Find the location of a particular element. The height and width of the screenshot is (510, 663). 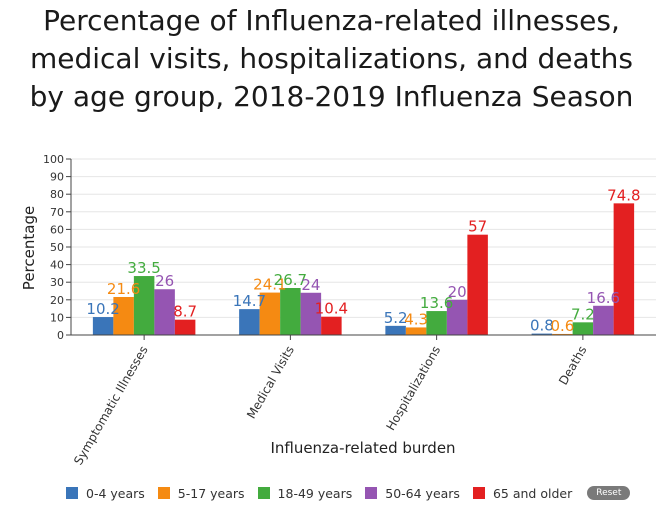

data-label: 26 is located at coordinates (164, 281).